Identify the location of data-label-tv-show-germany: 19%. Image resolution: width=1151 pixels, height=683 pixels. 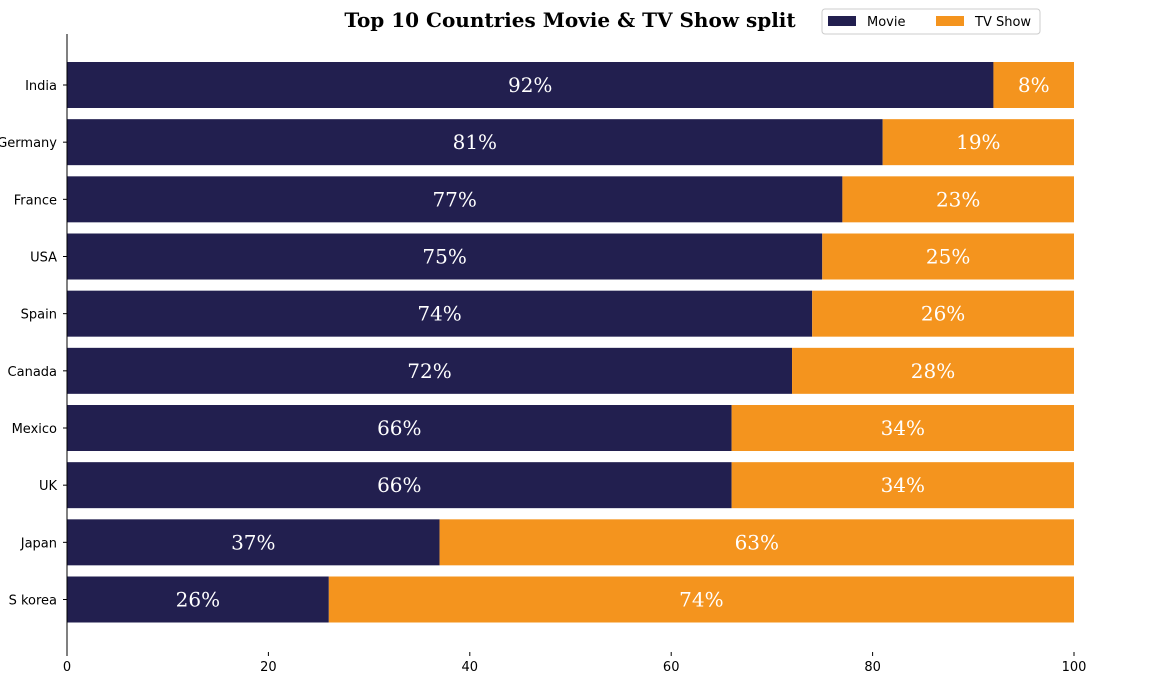
(978, 142).